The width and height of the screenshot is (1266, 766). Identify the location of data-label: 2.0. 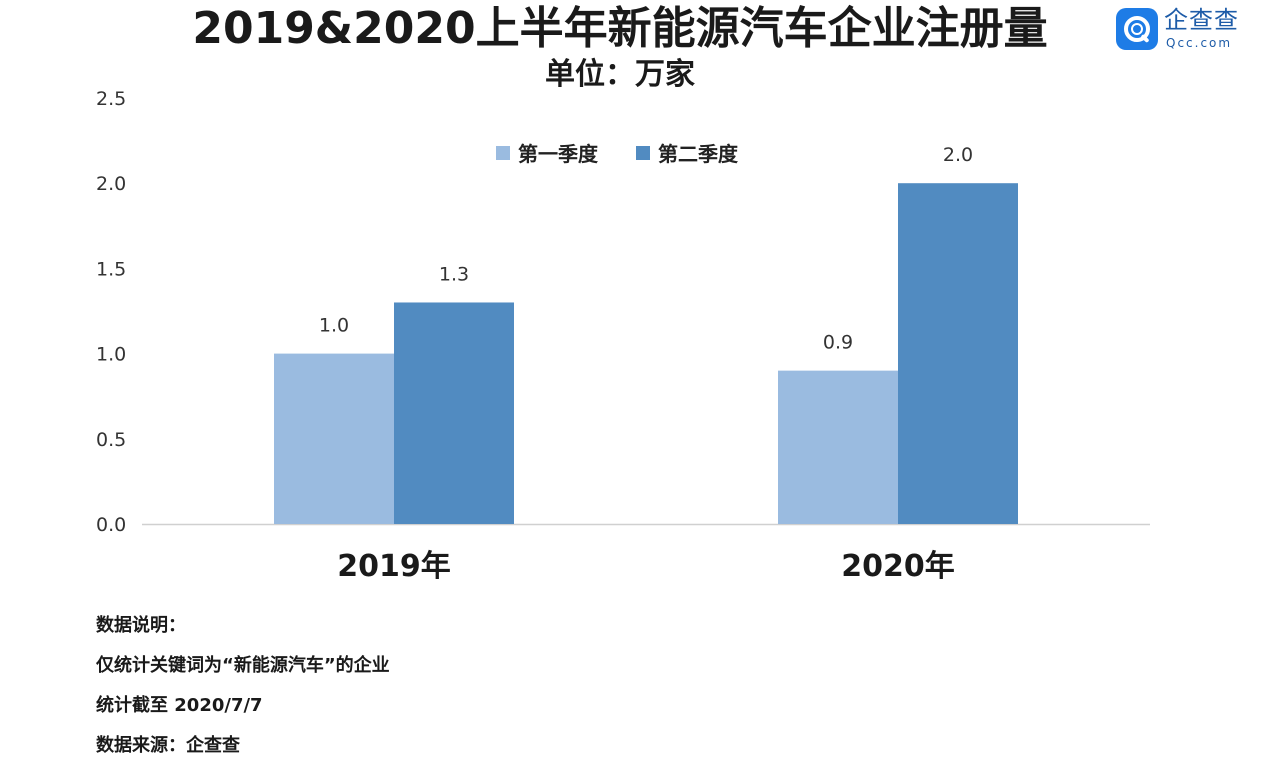
(958, 155).